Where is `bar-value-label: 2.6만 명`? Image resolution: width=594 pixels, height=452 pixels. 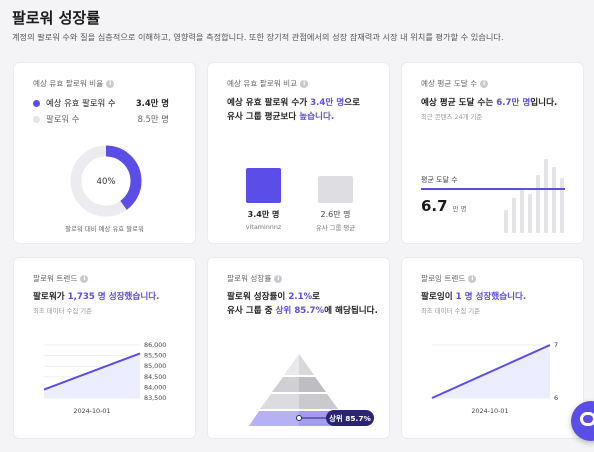 bar-value-label: 2.6만 명 is located at coordinates (335, 214).